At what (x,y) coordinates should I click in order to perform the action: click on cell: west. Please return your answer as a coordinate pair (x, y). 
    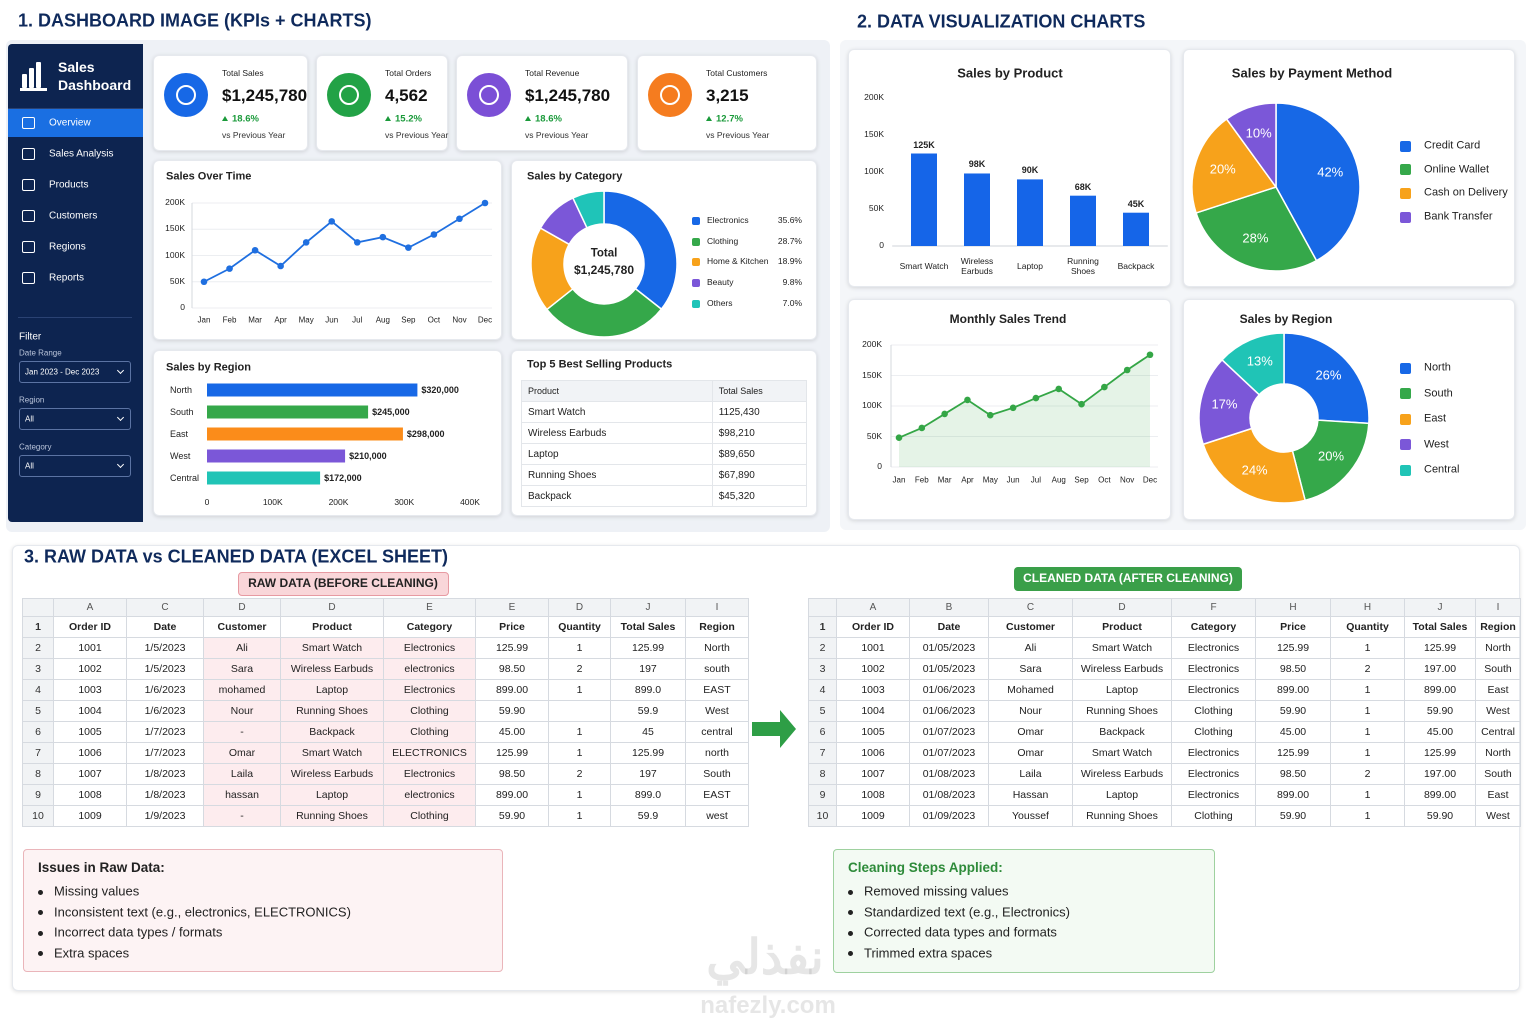
    Looking at the image, I should click on (717, 816).